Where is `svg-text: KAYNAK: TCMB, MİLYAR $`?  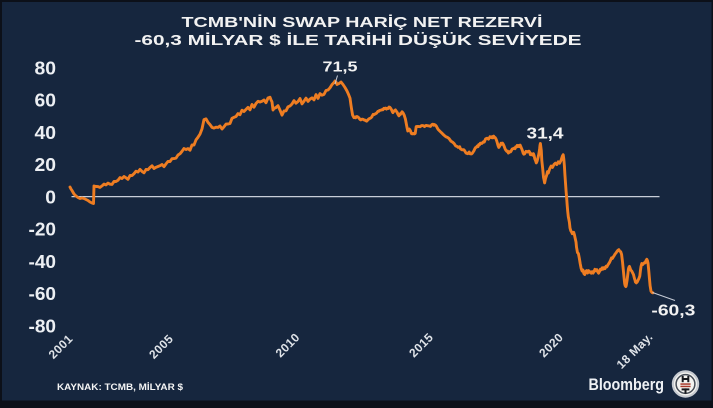
svg-text: KAYNAK: TCMB, MİLYAR $ is located at coordinates (120, 387).